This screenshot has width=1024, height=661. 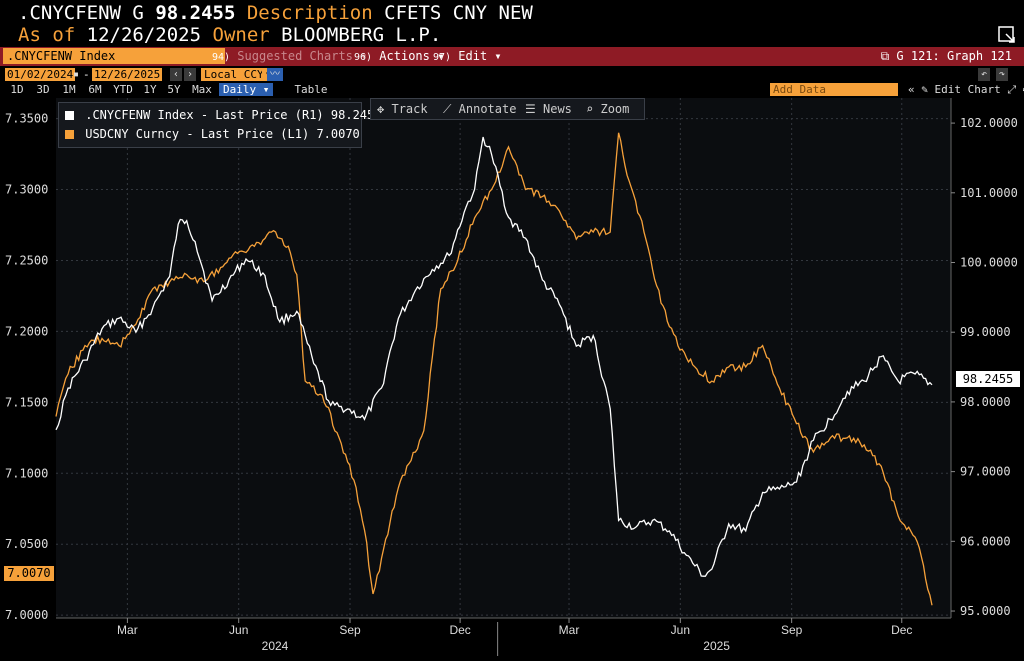 What do you see at coordinates (402, 109) in the screenshot?
I see `track-button: ✥ Track` at bounding box center [402, 109].